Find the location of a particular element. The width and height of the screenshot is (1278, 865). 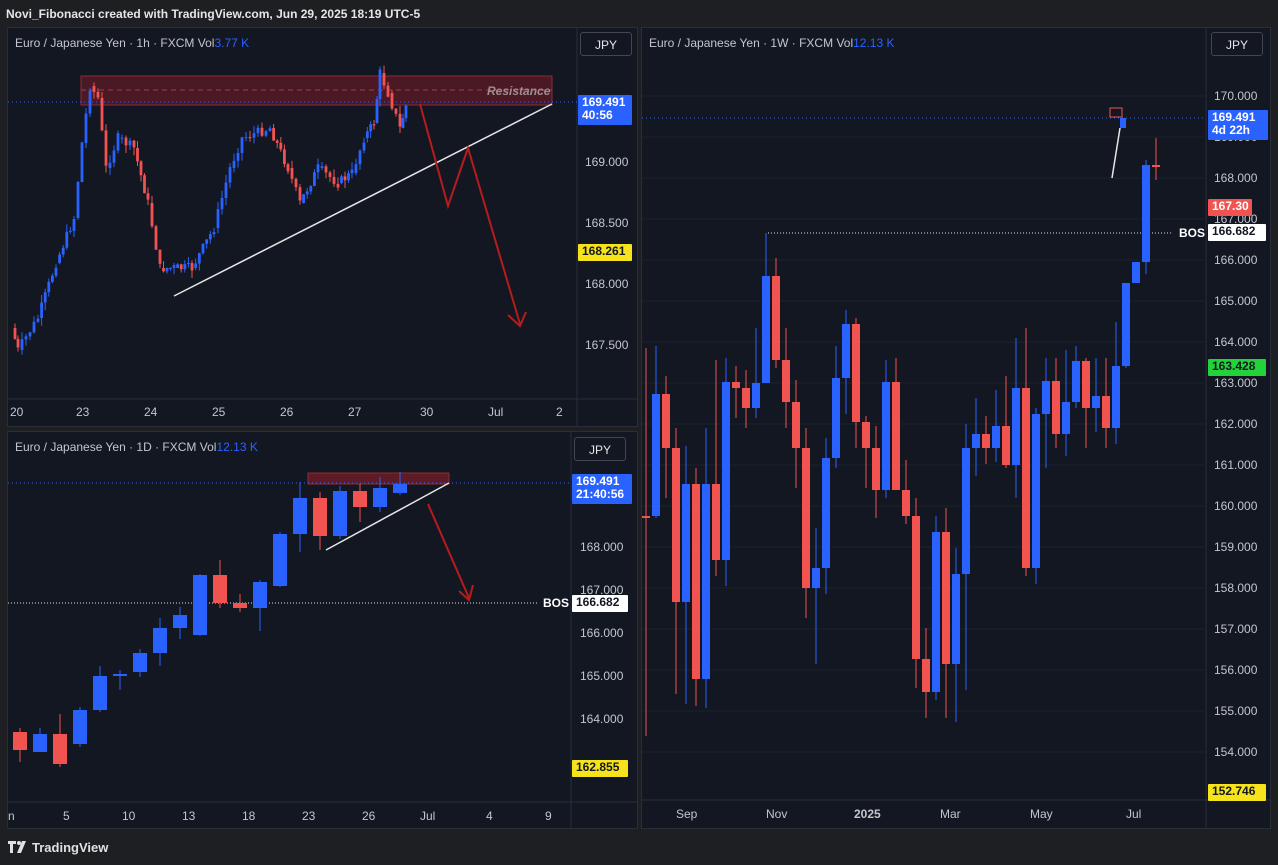

time-label-1d: Jul is located at coordinates (427, 816).